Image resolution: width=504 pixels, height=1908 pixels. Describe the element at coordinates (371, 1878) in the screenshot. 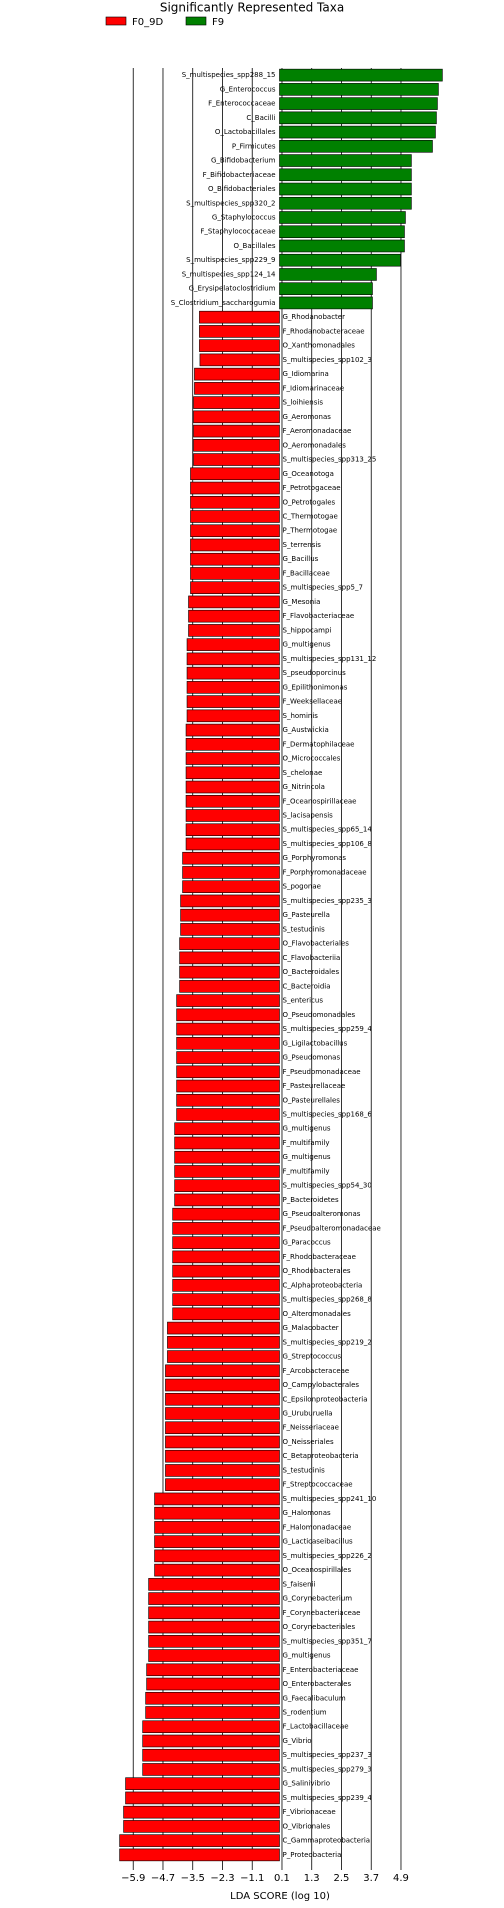

I see `x-tick-label: 3.7` at that location.